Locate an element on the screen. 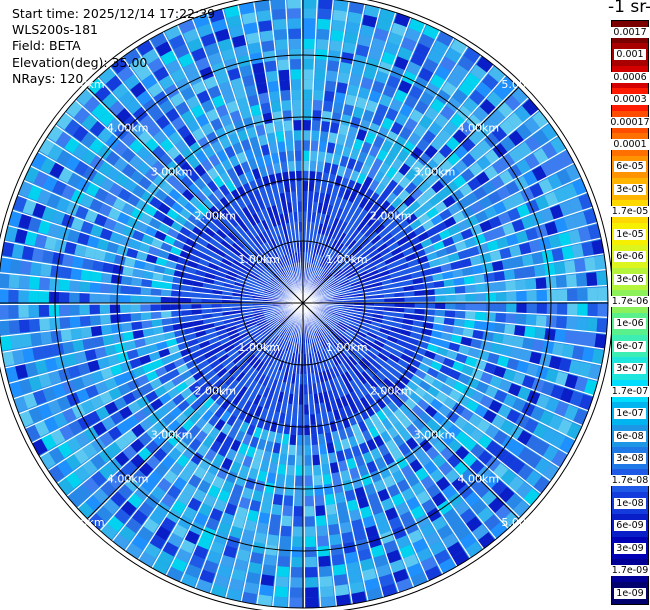 The width and height of the screenshot is (650, 610). start-time-text: Start time: 2025/12/14 17:22:39 is located at coordinates (114, 13).